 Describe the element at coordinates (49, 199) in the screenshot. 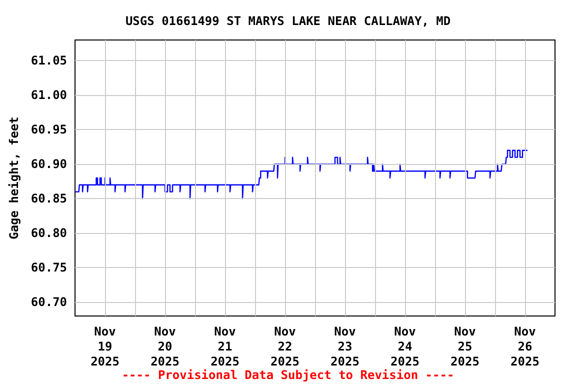

I see `y-tick-label: 60.85` at that location.